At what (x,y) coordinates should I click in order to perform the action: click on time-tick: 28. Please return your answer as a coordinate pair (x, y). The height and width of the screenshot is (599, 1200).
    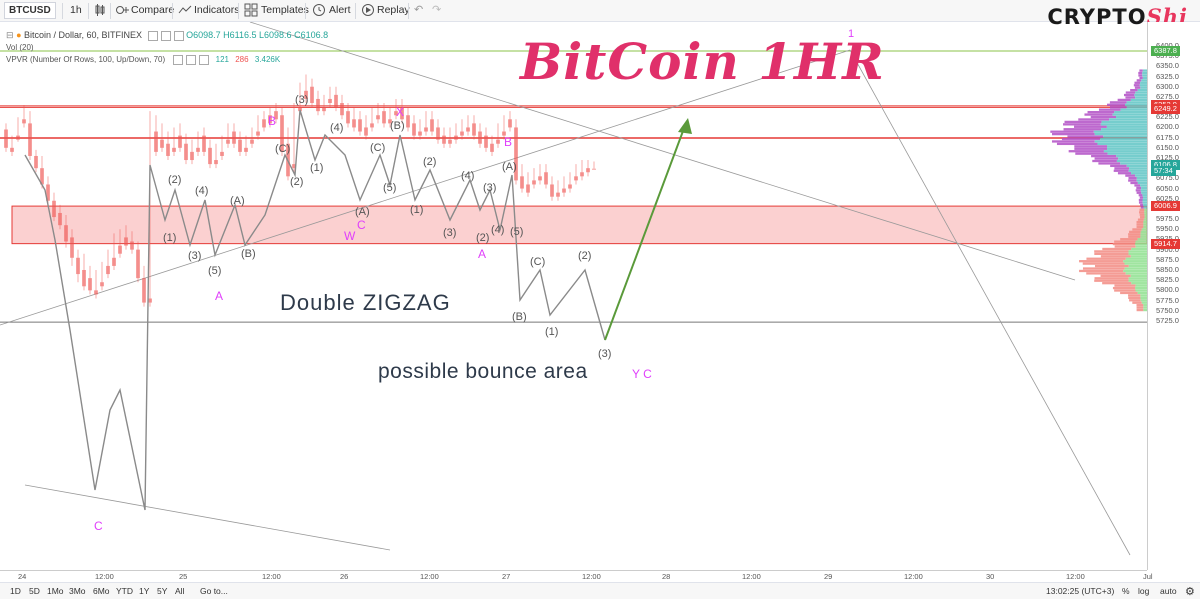
    Looking at the image, I should click on (666, 576).